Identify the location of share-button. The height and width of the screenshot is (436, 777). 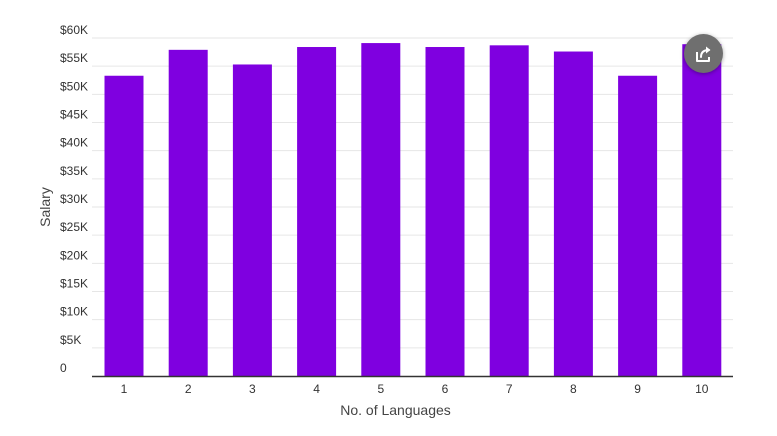
(703, 53).